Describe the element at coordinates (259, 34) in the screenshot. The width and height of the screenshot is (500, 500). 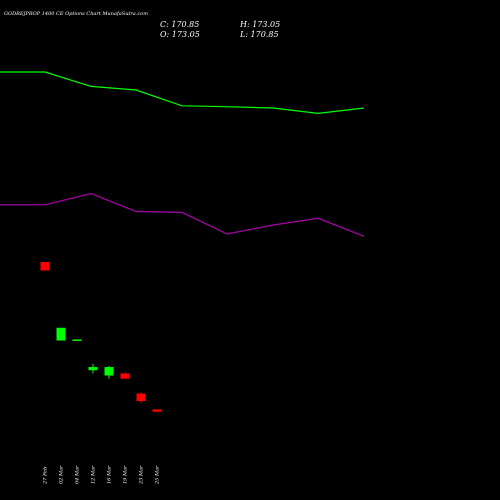
I see `low-readout: L: 170.85` at that location.